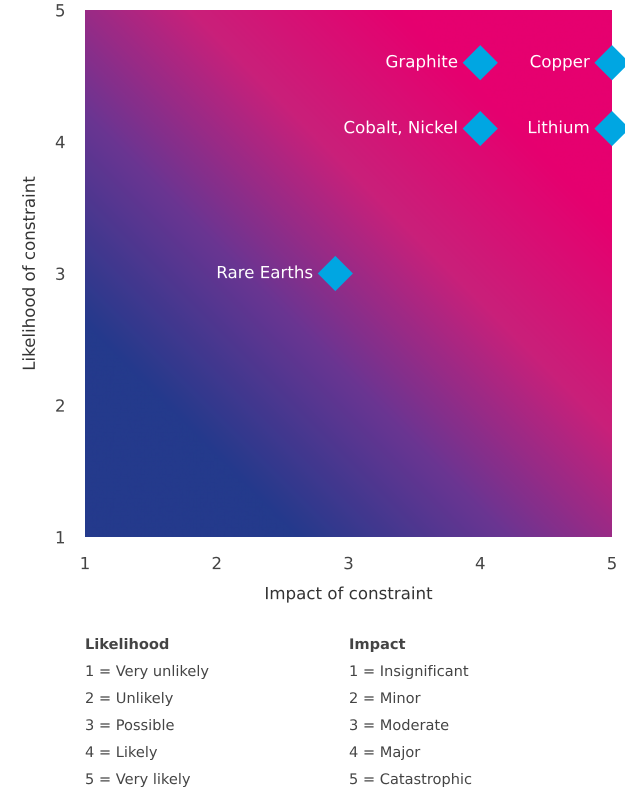 This screenshot has width=625, height=792. I want to click on text: 2 = Minor, so click(385, 698).